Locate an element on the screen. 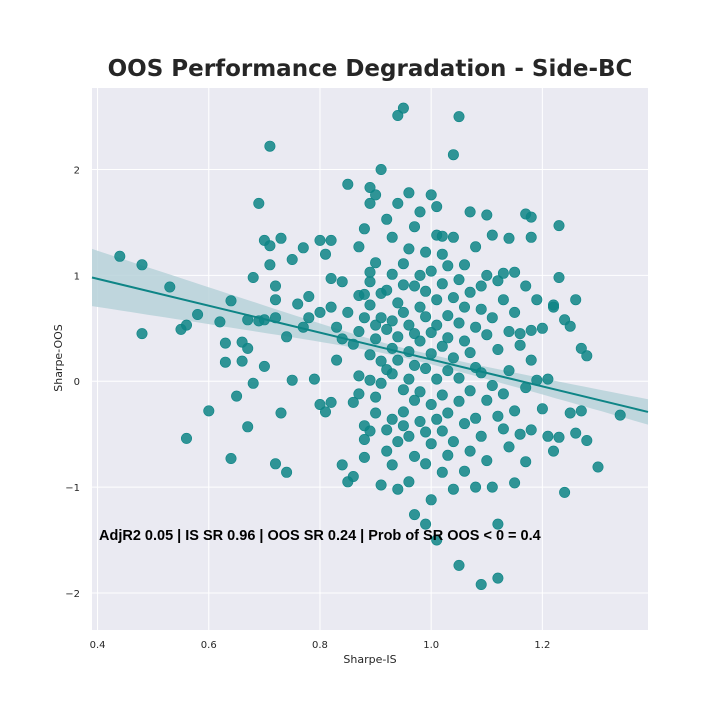  x-axis-label: Sharpe-IS is located at coordinates (369, 659).